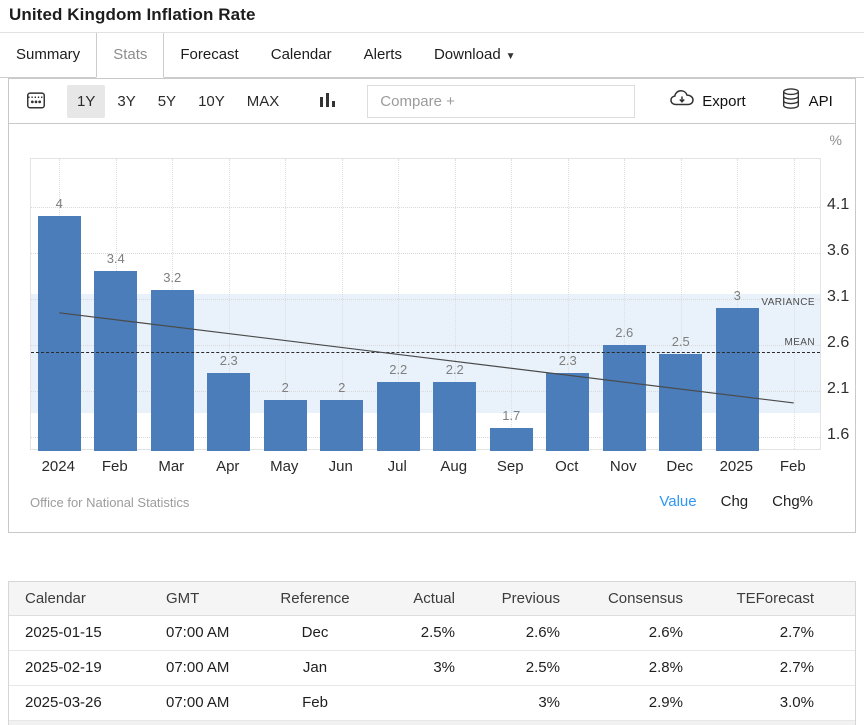 The width and height of the screenshot is (864, 725). Describe the element at coordinates (285, 425) in the screenshot. I see `bar-may` at that location.